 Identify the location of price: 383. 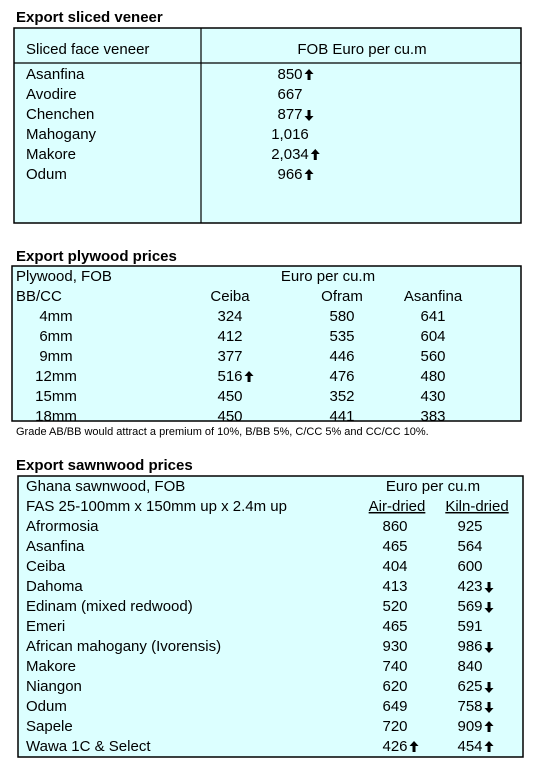
(432, 416).